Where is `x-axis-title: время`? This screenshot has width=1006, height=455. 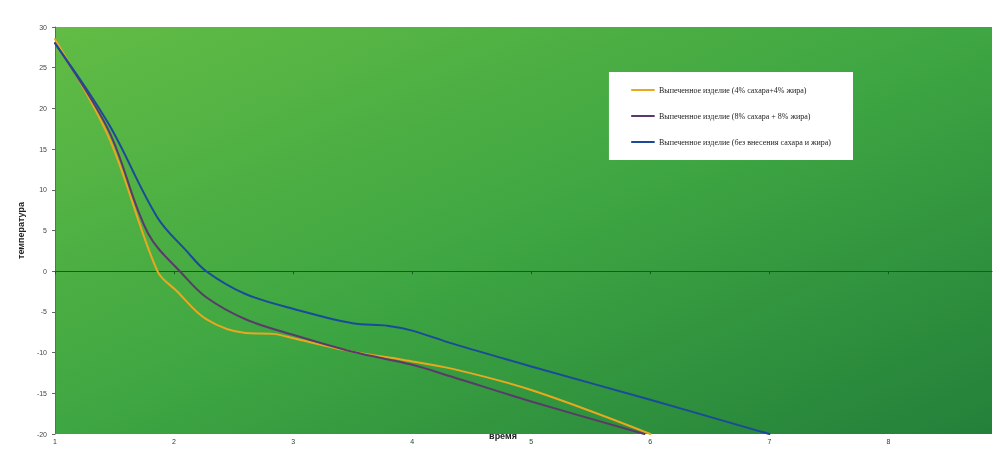
x-axis-title: время is located at coordinates (503, 435).